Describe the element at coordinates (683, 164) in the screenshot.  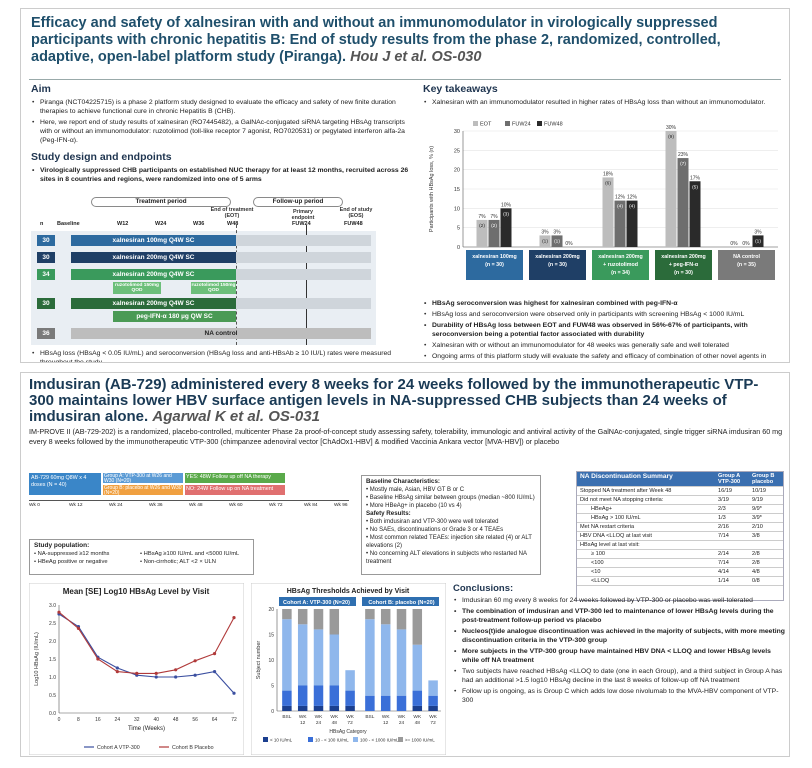
I see `bar-count-label: (7)` at that location.